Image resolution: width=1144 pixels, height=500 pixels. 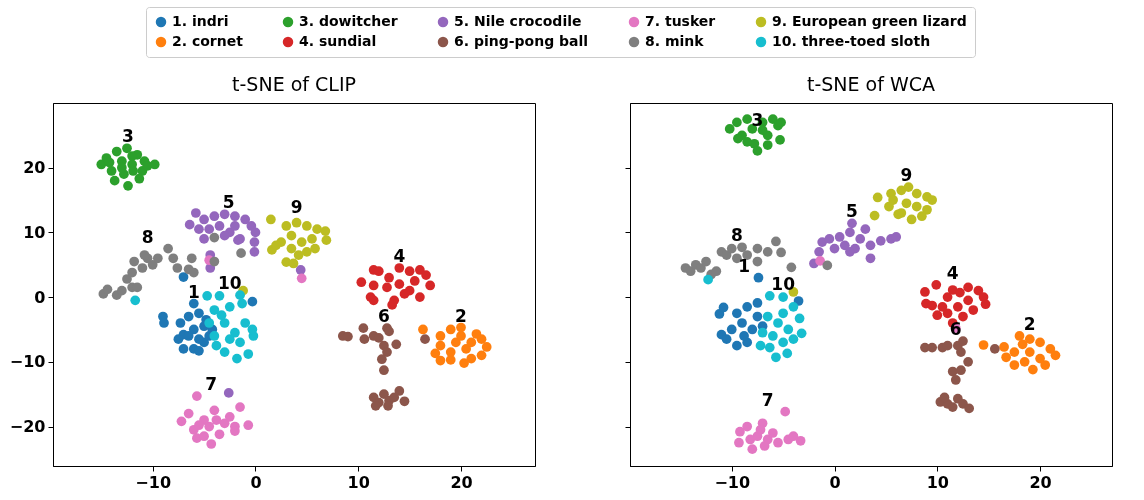 What do you see at coordinates (521, 41) in the screenshot?
I see `legend-label: 6. ping-pong ball` at bounding box center [521, 41].